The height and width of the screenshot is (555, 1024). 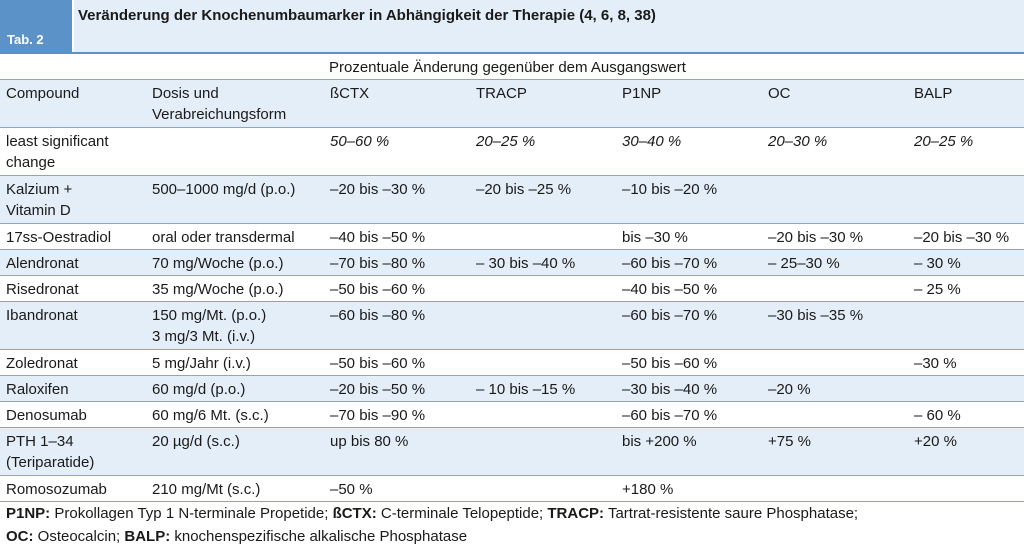 What do you see at coordinates (642, 93) in the screenshot?
I see `cell-p1np: P1NP` at bounding box center [642, 93].